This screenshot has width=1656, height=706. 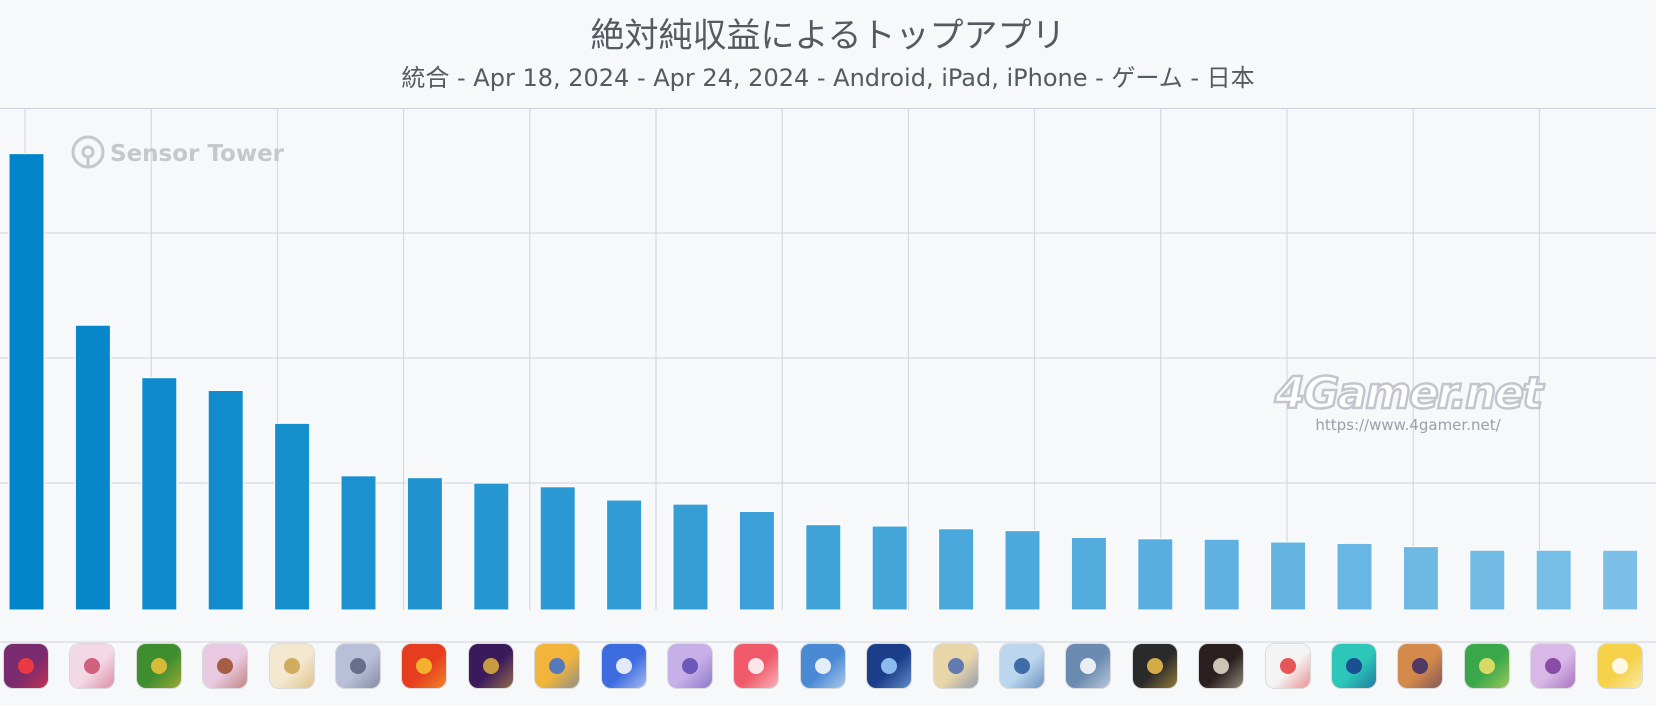 I want to click on bonus-multiplier-game-icon, so click(x=623, y=666).